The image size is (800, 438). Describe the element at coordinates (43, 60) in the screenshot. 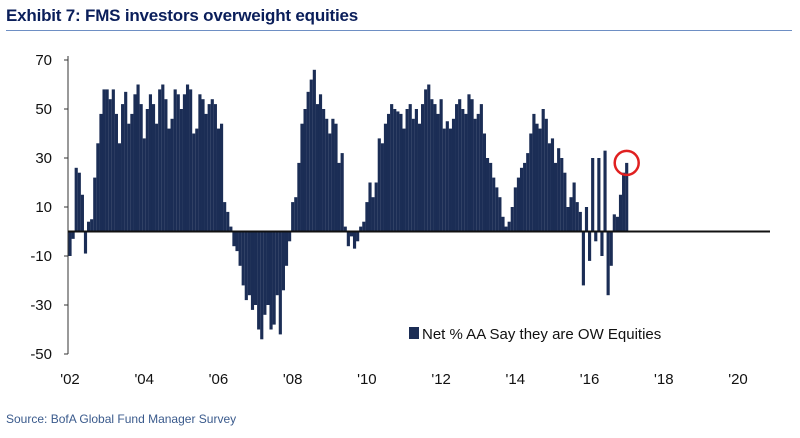

I see `y-tick-label: 70` at that location.